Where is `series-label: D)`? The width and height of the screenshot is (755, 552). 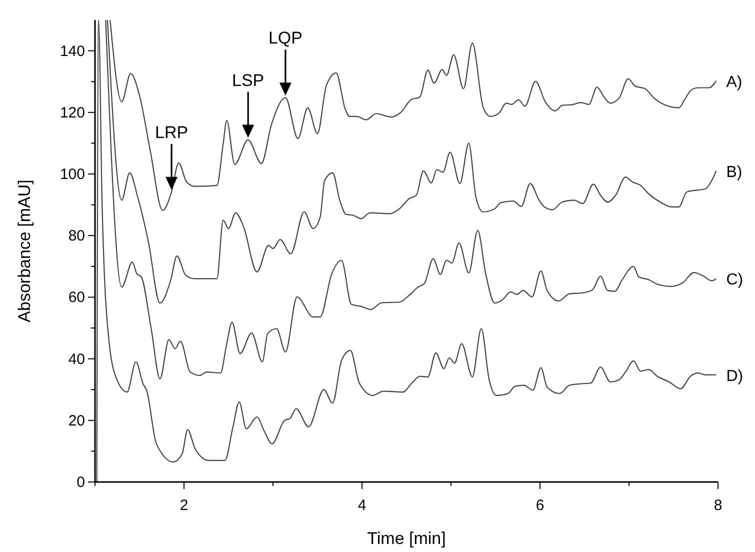 series-label: D) is located at coordinates (735, 376).